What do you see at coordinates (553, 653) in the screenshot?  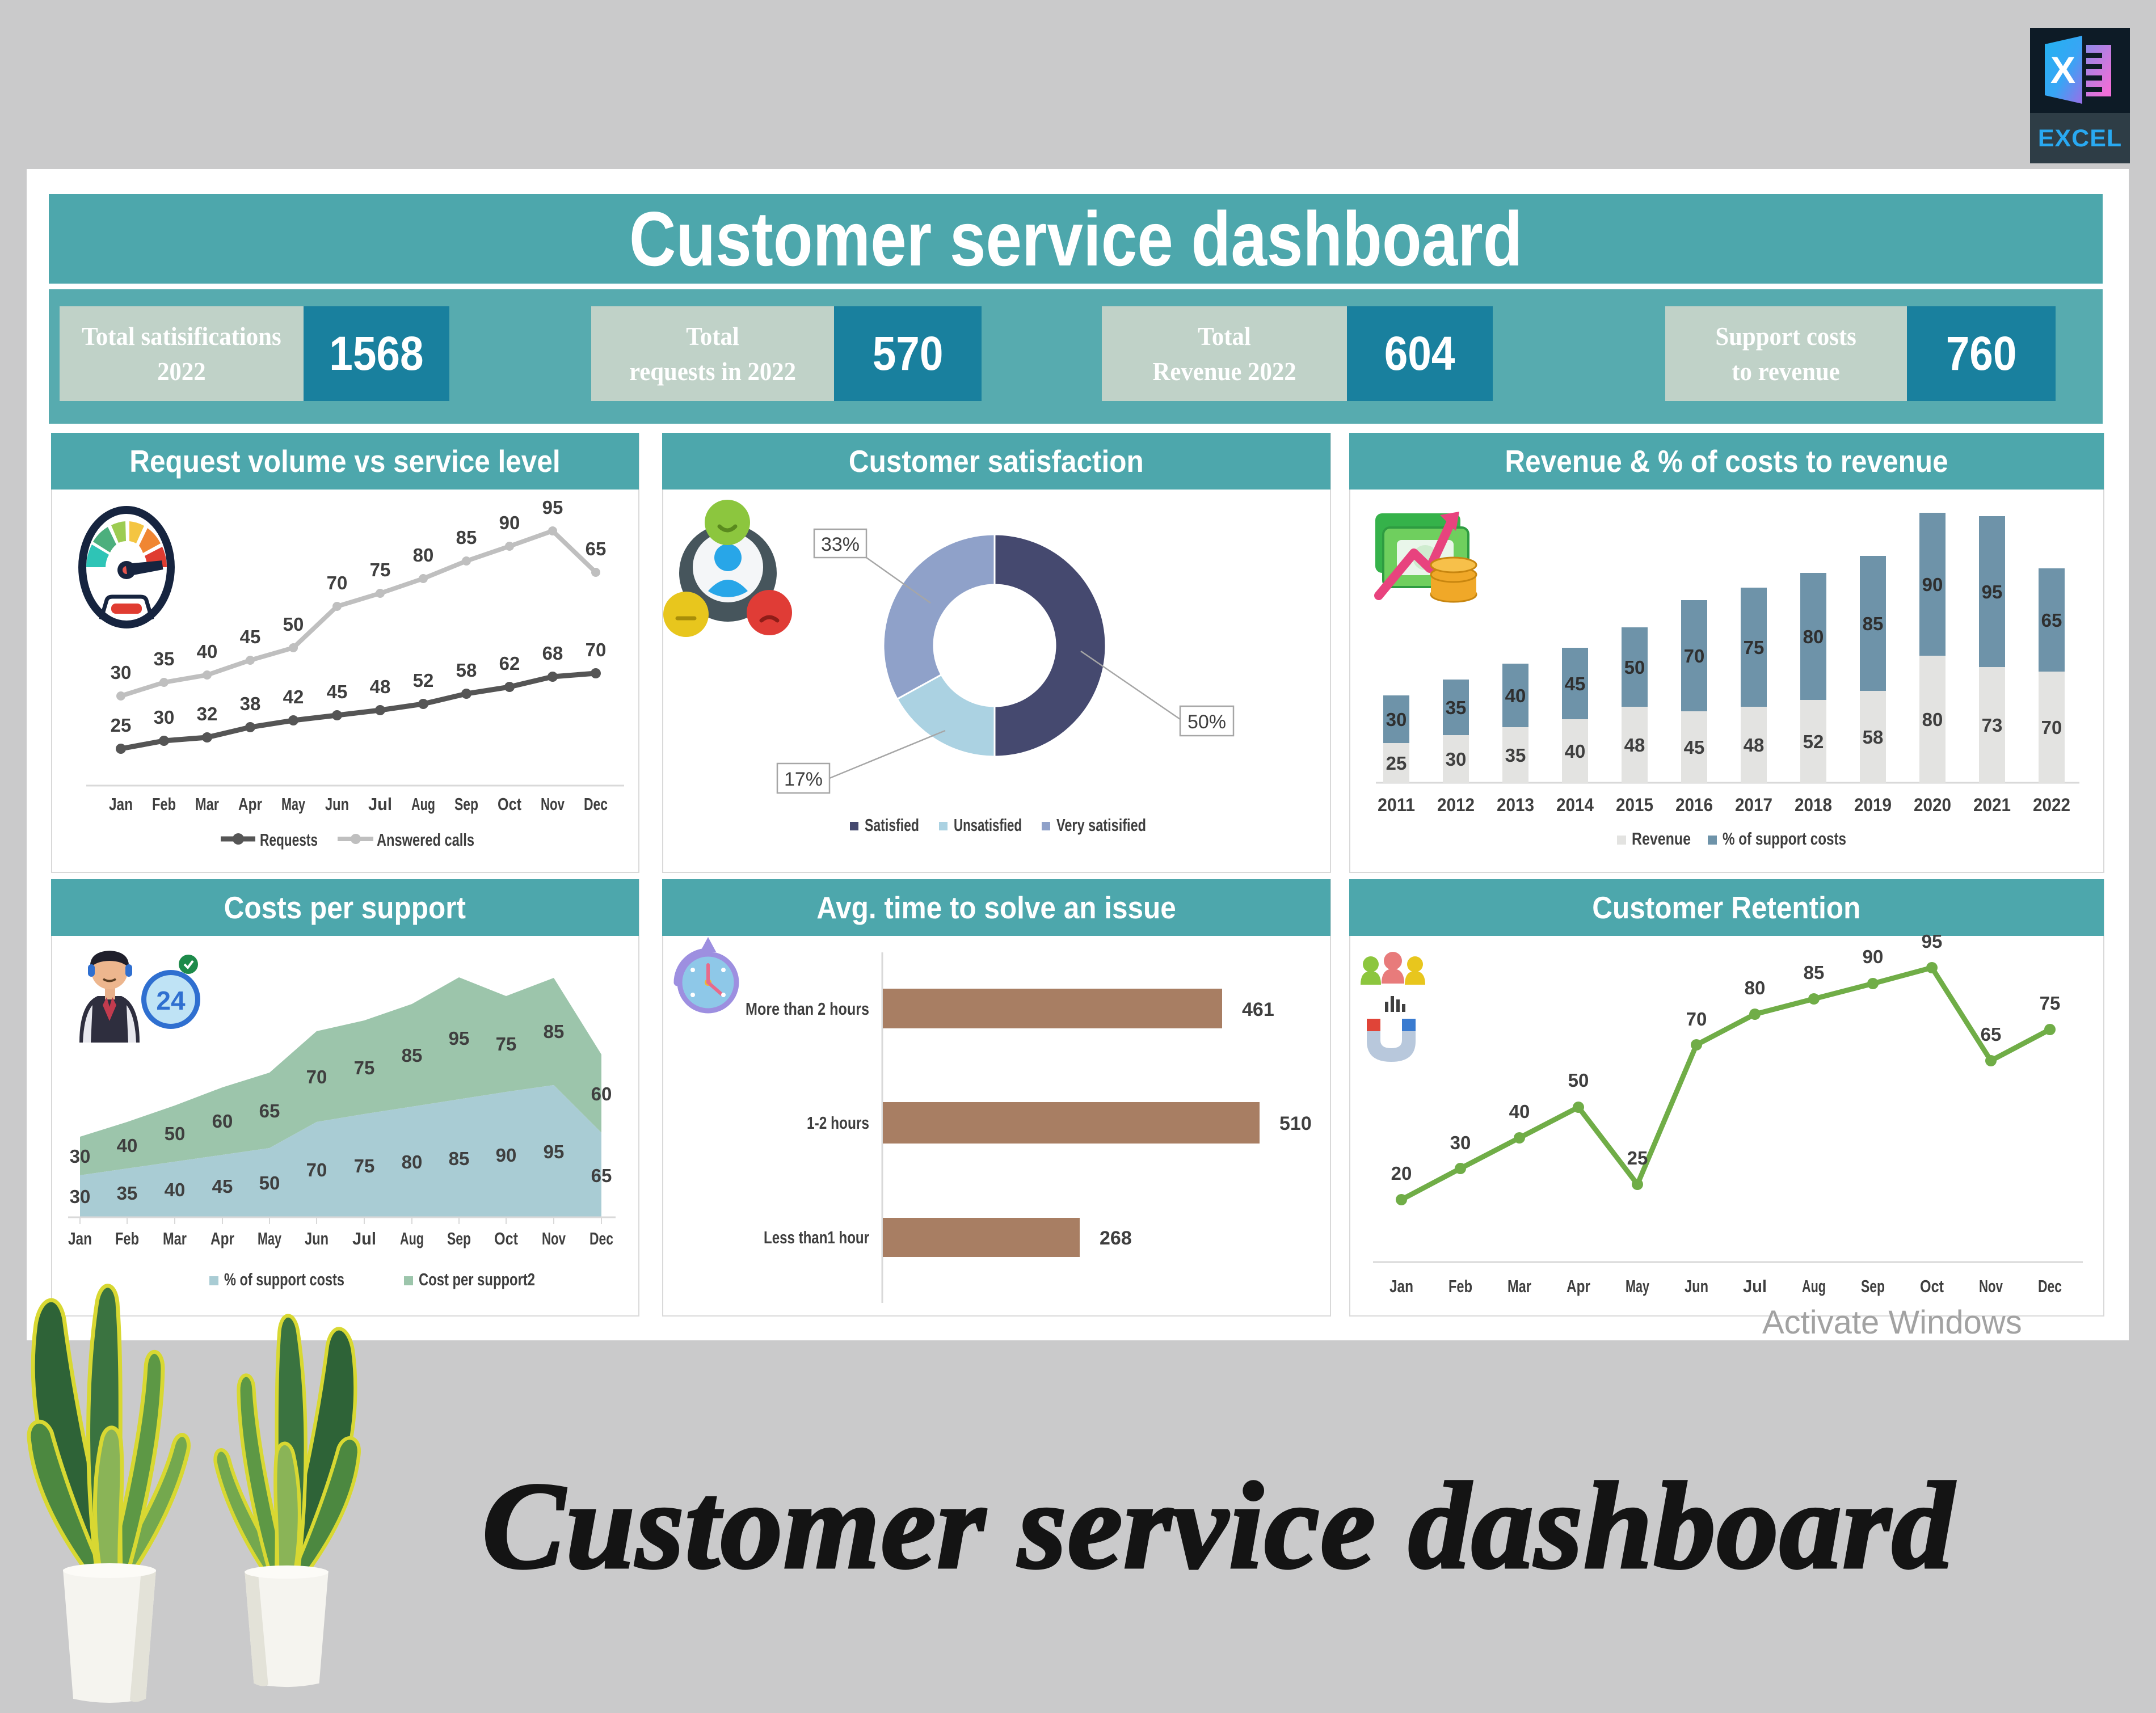 I see `svg-text: 68` at bounding box center [553, 653].